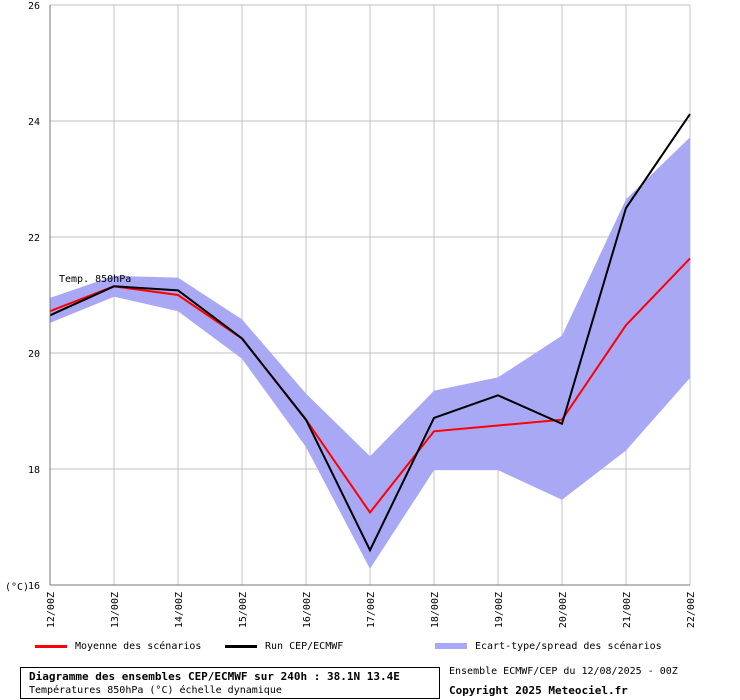  I want to click on legend-run-label: Run CEP/ECMWF, so click(304, 646).